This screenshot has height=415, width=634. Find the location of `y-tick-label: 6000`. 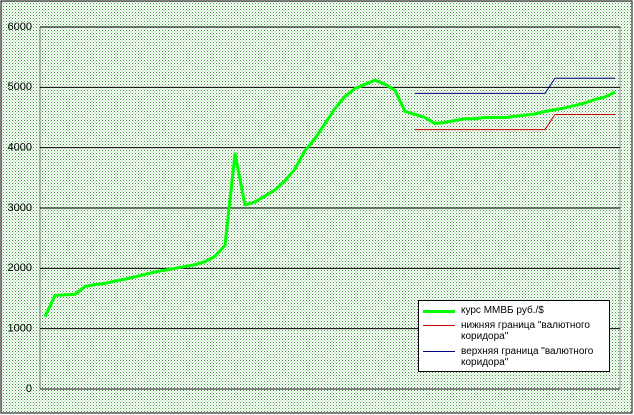

y-tick-label: 6000 is located at coordinates (20, 27).